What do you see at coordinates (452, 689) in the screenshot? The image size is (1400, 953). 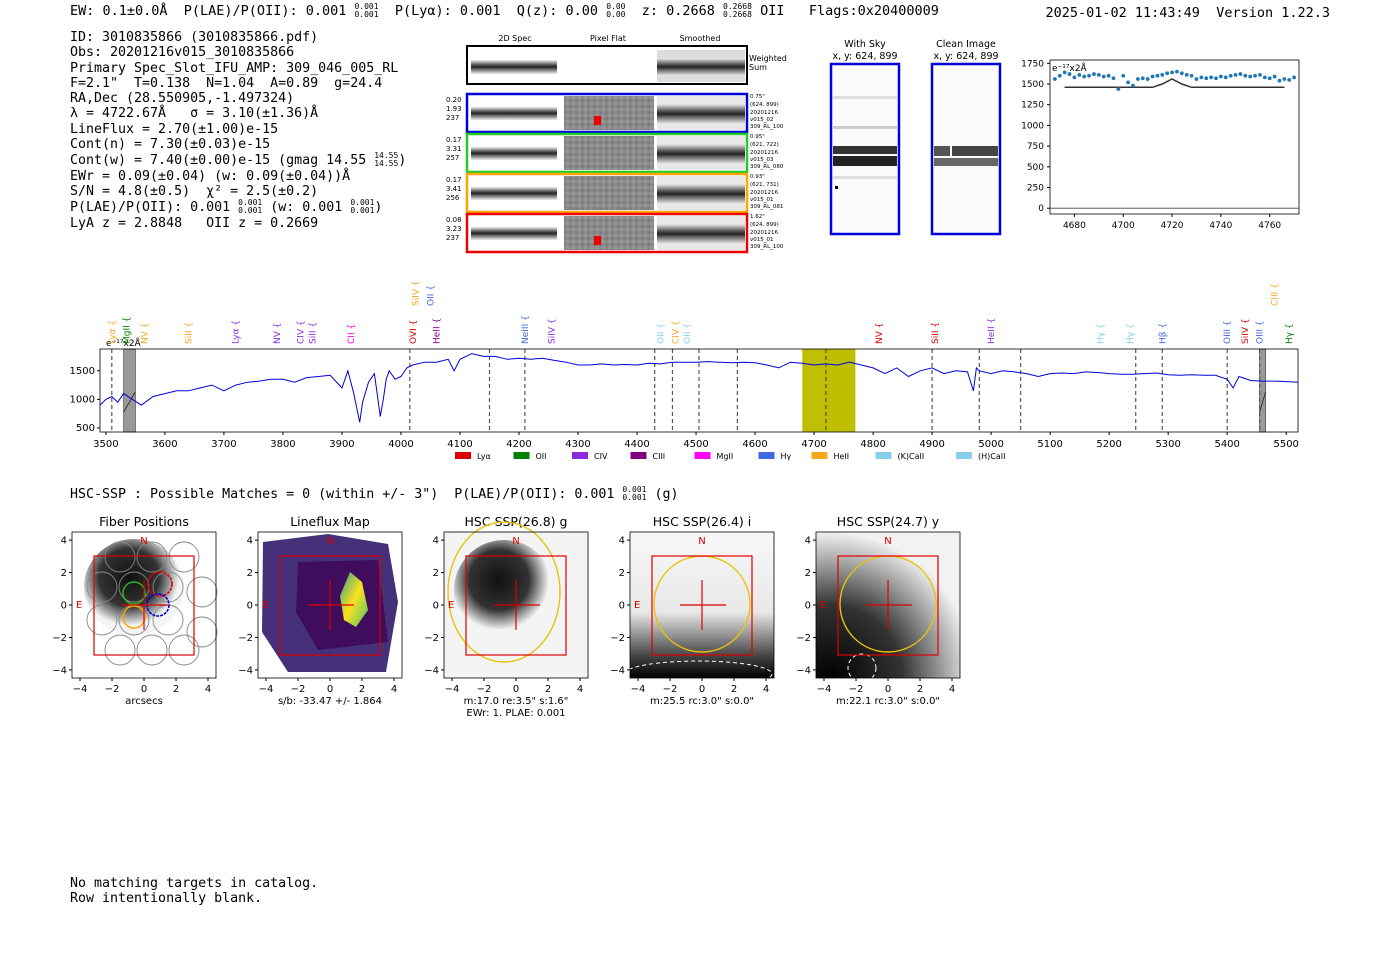 I see `x-tick-label: −4` at bounding box center [452, 689].